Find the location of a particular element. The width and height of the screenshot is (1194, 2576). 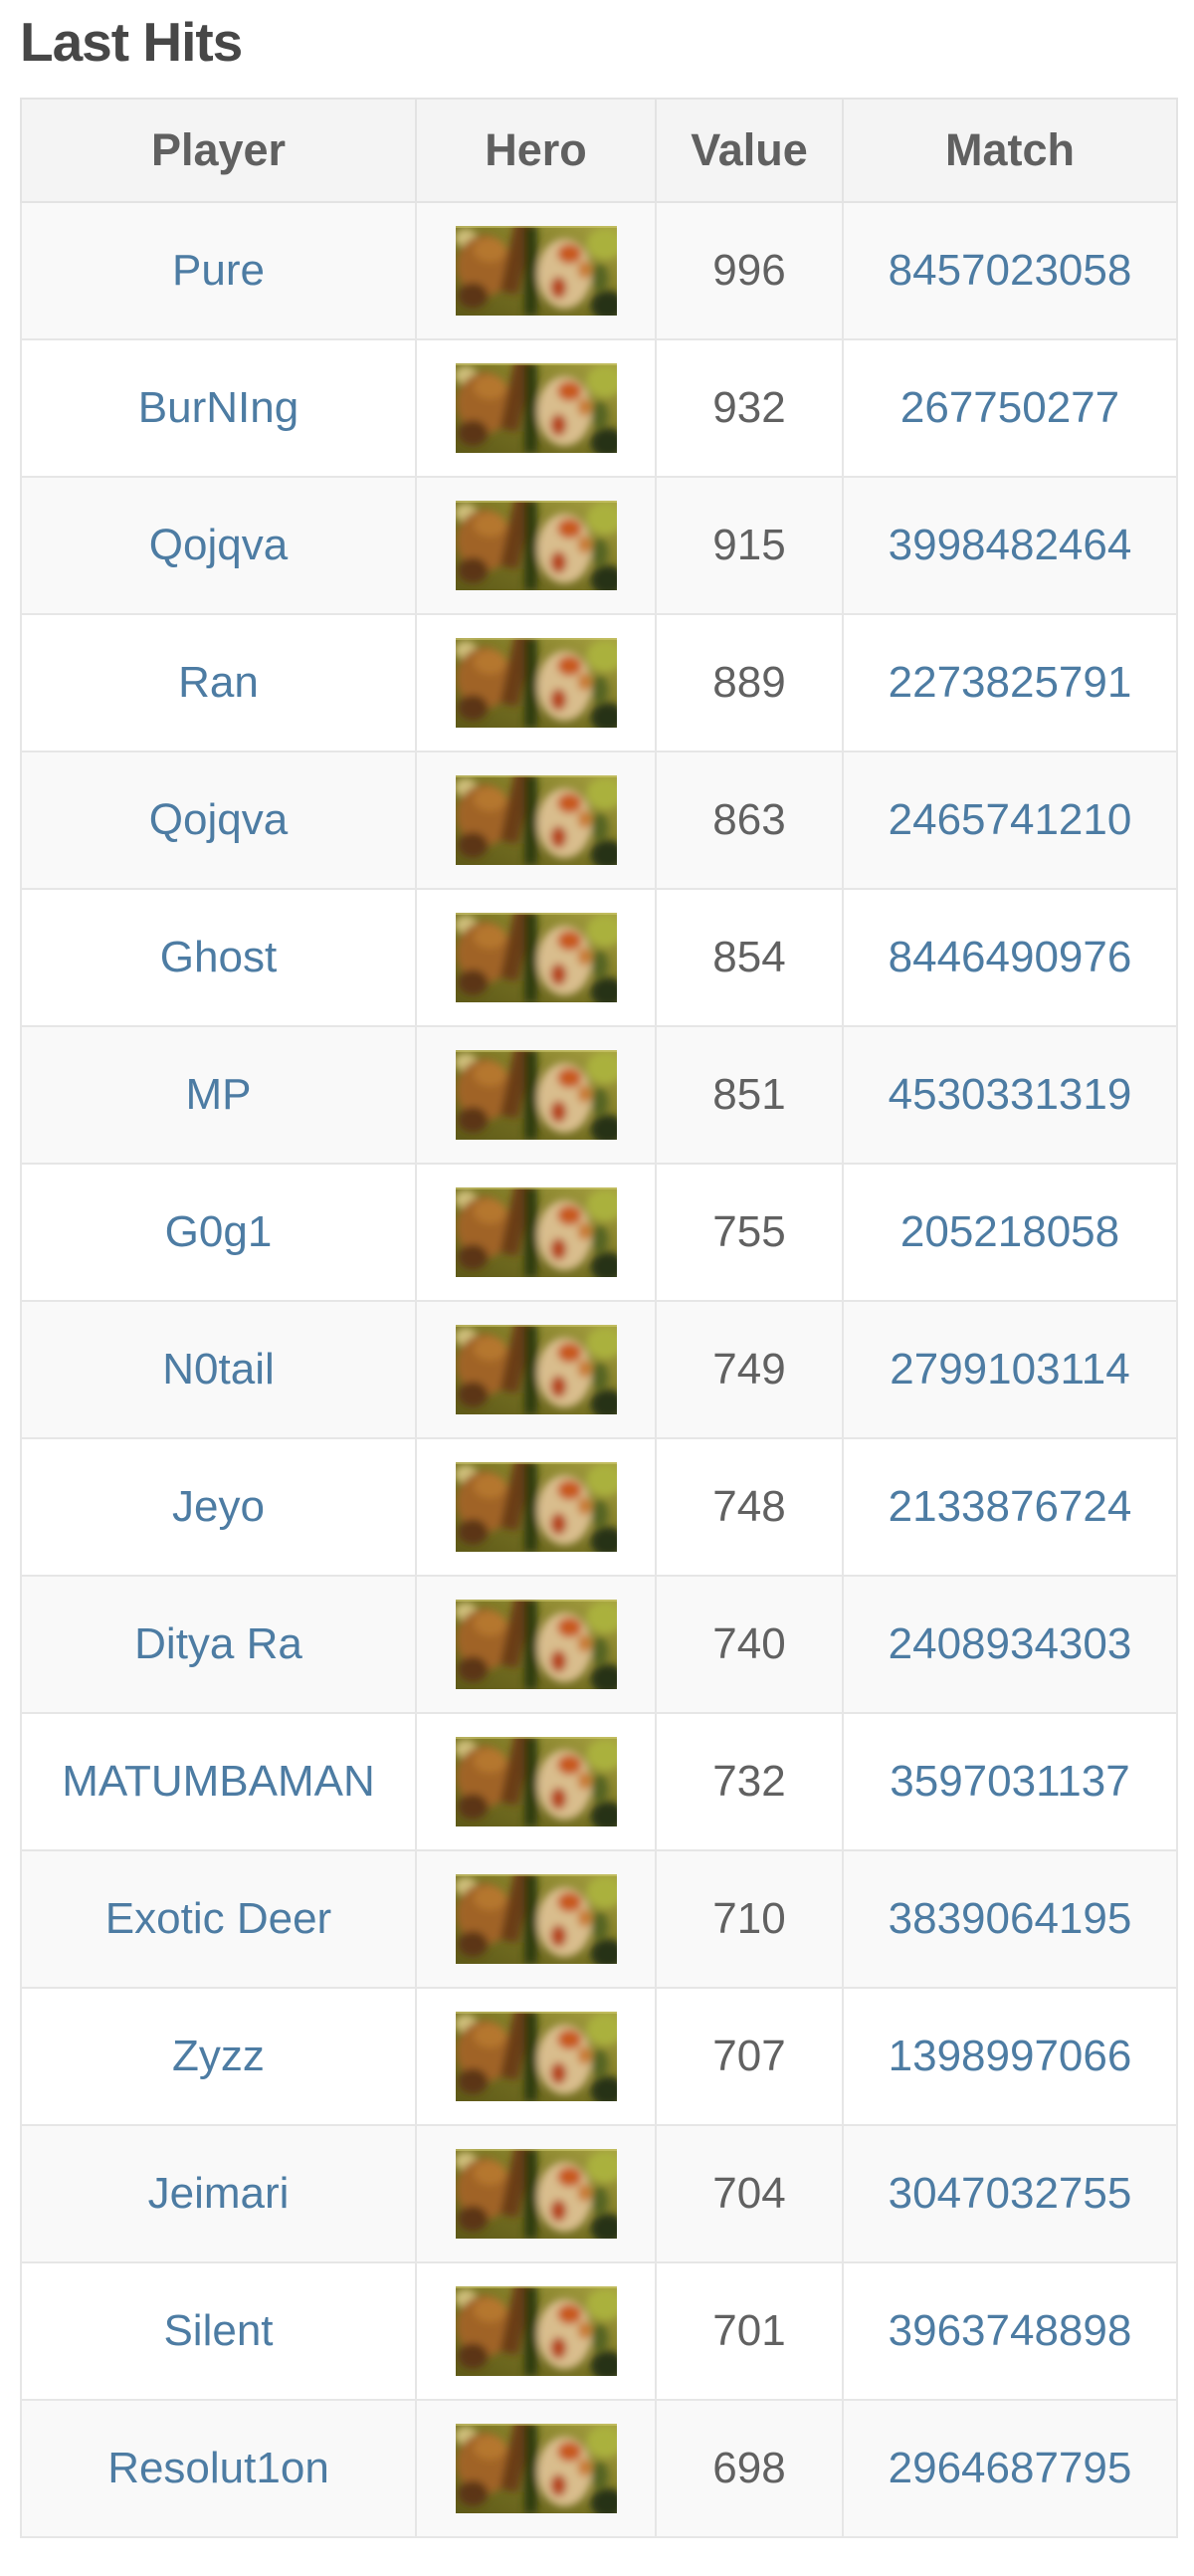

player-cell: Jeyo is located at coordinates (218, 1506).